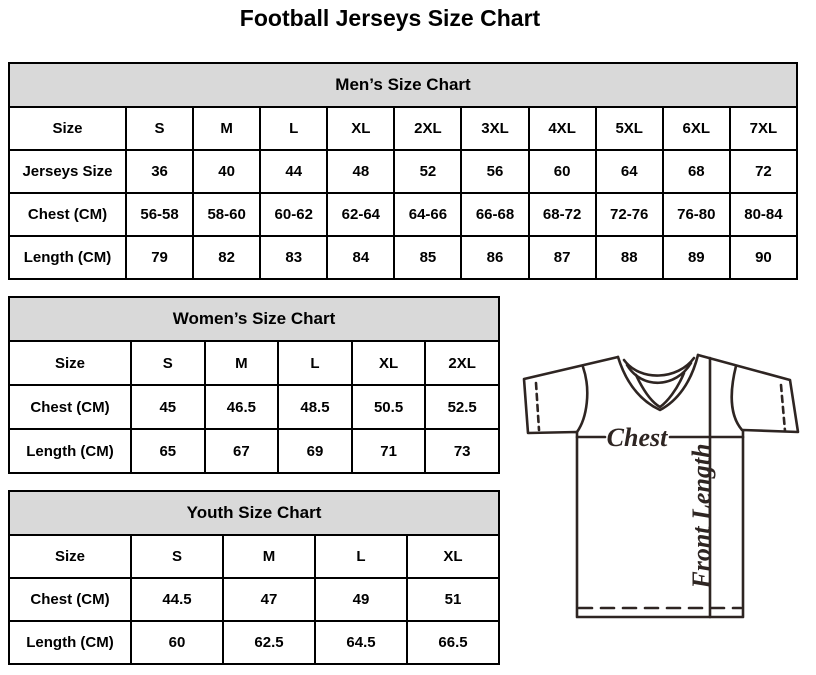  I want to click on value-cell: 66.5, so click(453, 642).